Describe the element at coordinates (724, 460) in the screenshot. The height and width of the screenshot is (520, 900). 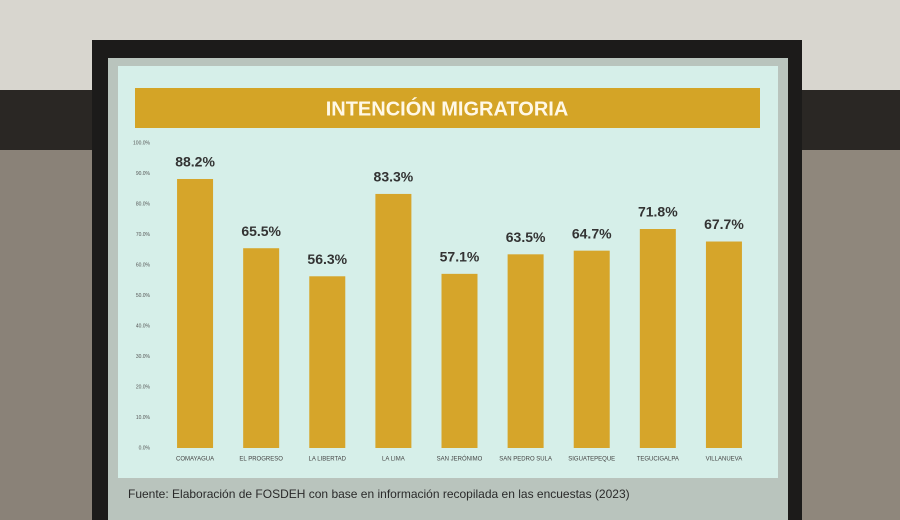
I see `x-tick-label: VILLANUEVA` at that location.